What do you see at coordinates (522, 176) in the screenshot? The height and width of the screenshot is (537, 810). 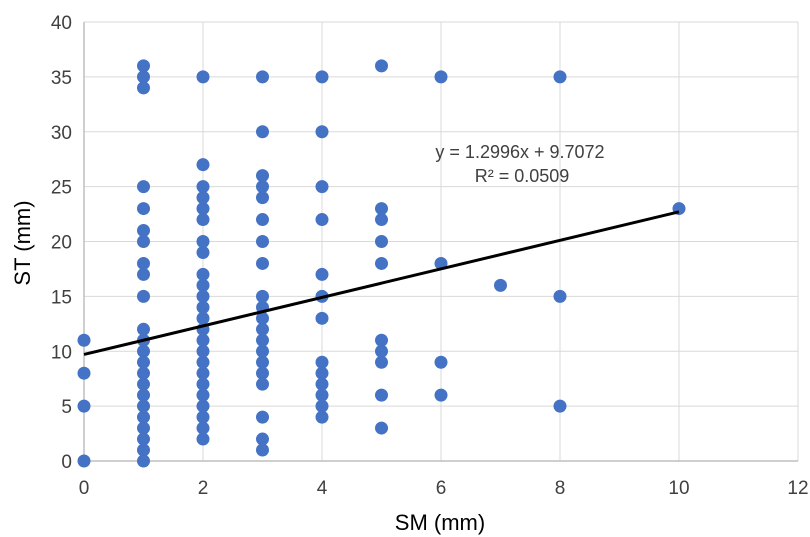 I see `trendline-r-squared: R² = 0.0509` at bounding box center [522, 176].